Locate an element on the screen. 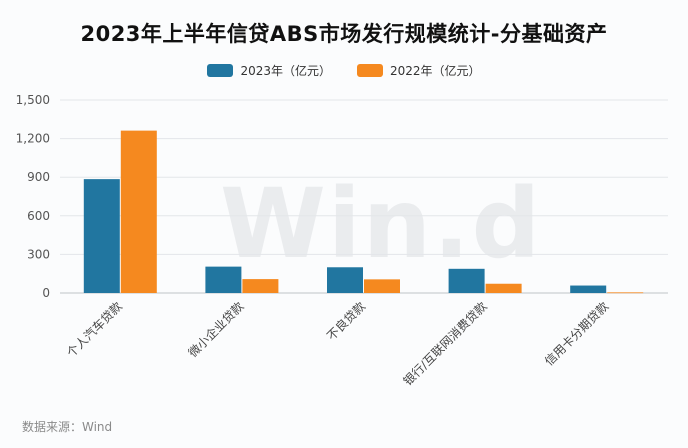 Image resolution: width=688 pixels, height=448 pixels. x-category-label: 不良贷款 is located at coordinates (346, 321).